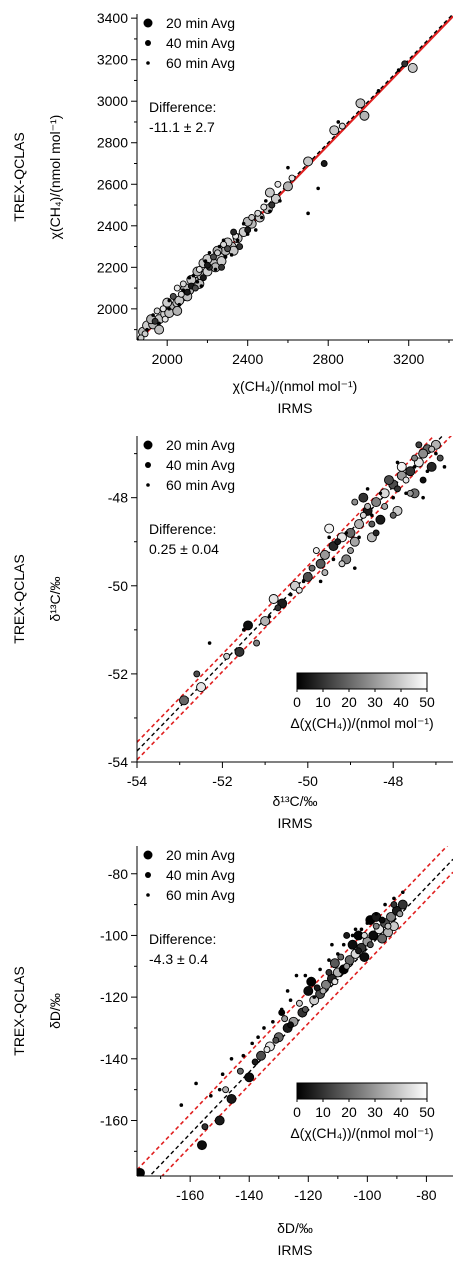 The height and width of the screenshot is (1287, 459). I want to click on ch4-legend-label: 40 min Avg, so click(200, 43).